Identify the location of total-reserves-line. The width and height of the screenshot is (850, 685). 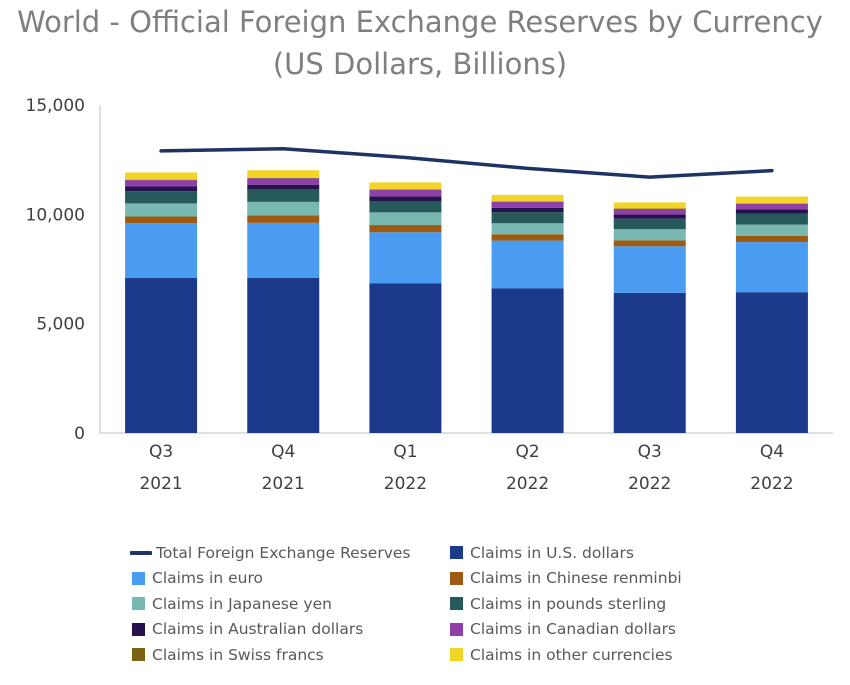
(466, 162).